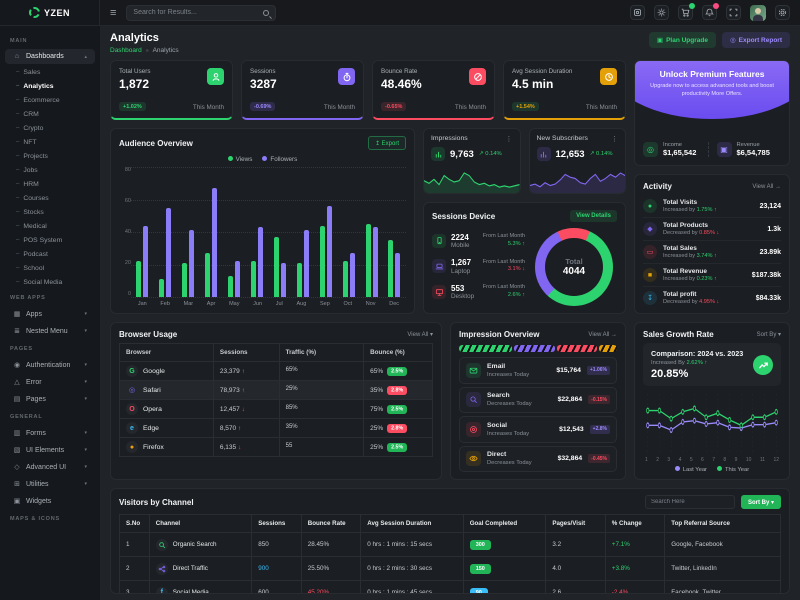 The width and height of the screenshot is (800, 600). Describe the element at coordinates (692, 6) in the screenshot. I see `cart-badge` at that location.